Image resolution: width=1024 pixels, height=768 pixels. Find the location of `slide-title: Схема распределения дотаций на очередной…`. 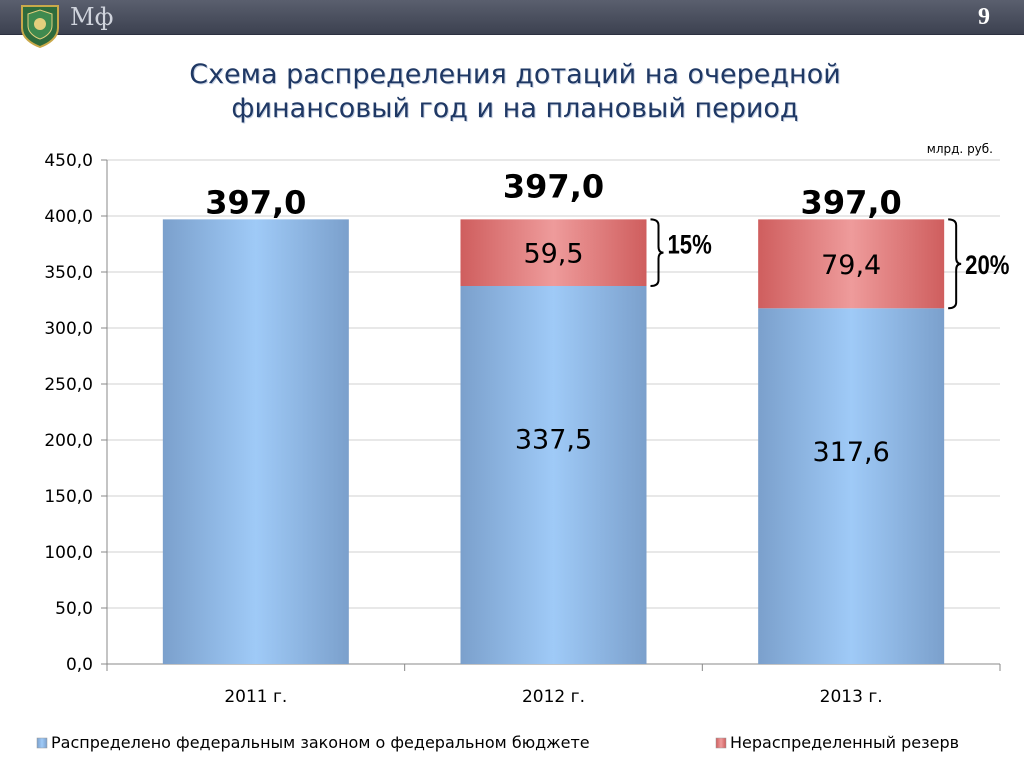

slide-title: Схема распределения дотаций на очередной… is located at coordinates (515, 92).